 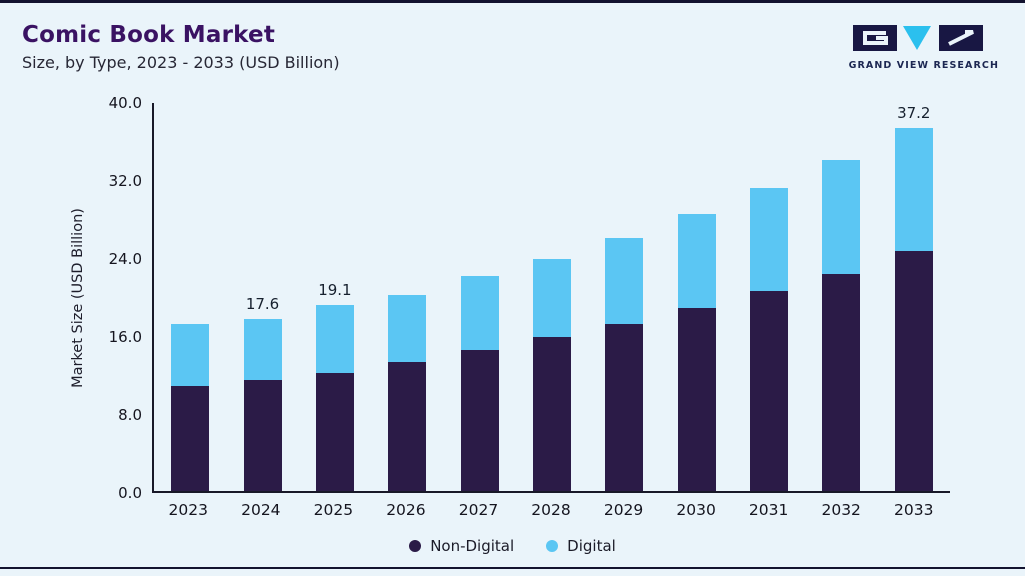 What do you see at coordinates (188, 510) in the screenshot?
I see `x-tick-label: 2023` at bounding box center [188, 510].